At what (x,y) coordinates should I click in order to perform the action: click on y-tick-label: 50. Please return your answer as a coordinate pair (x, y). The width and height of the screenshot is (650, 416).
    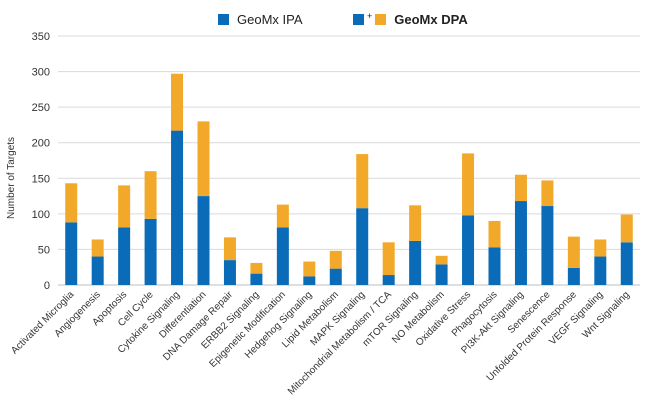
    Looking at the image, I should click on (44, 250).